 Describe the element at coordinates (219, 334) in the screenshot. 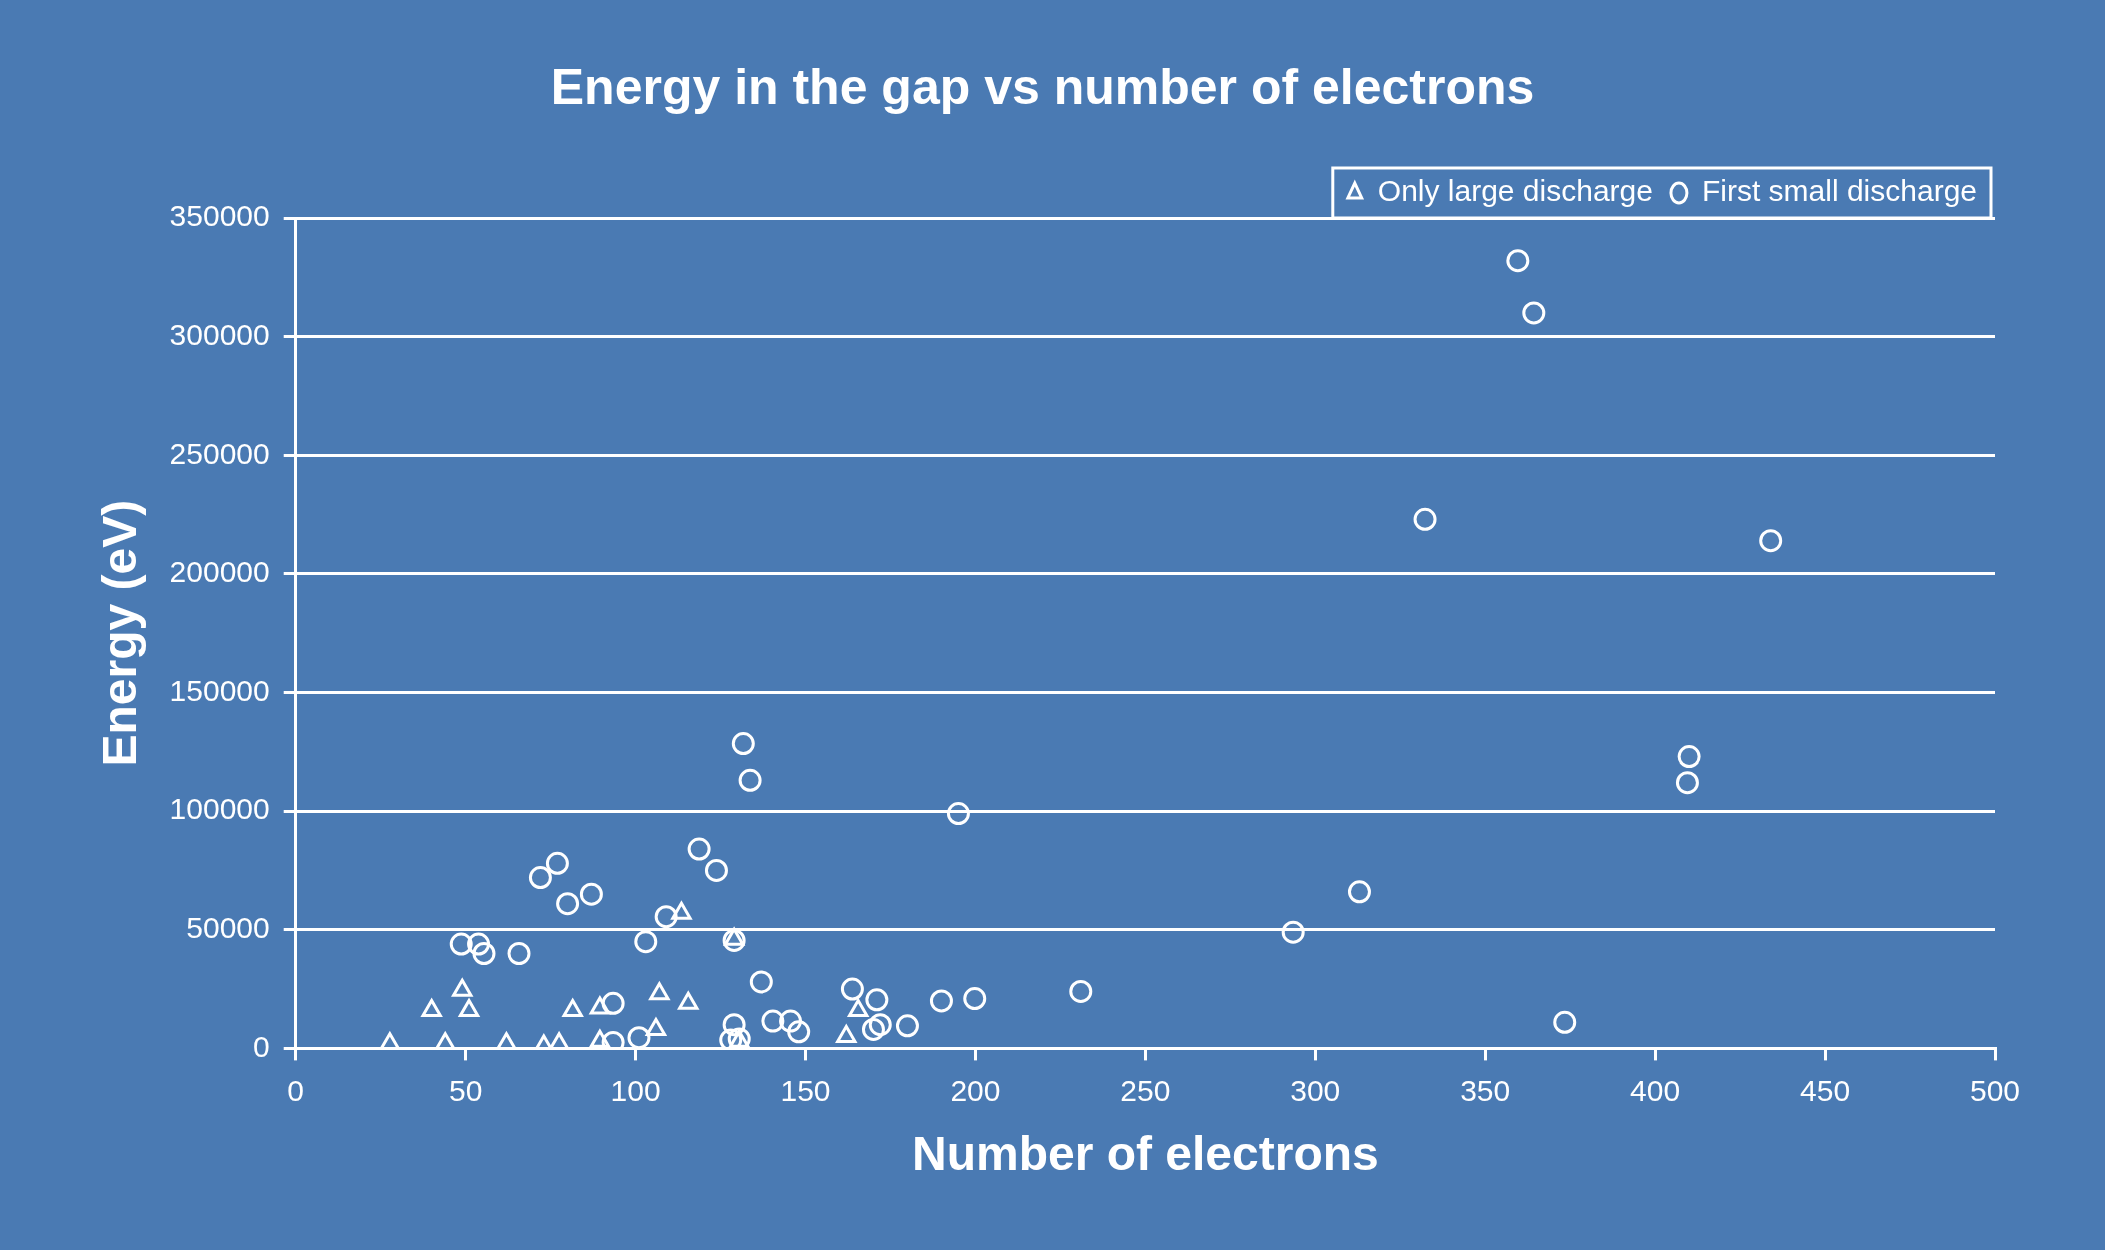

I see `y-tick-label: 300000` at that location.